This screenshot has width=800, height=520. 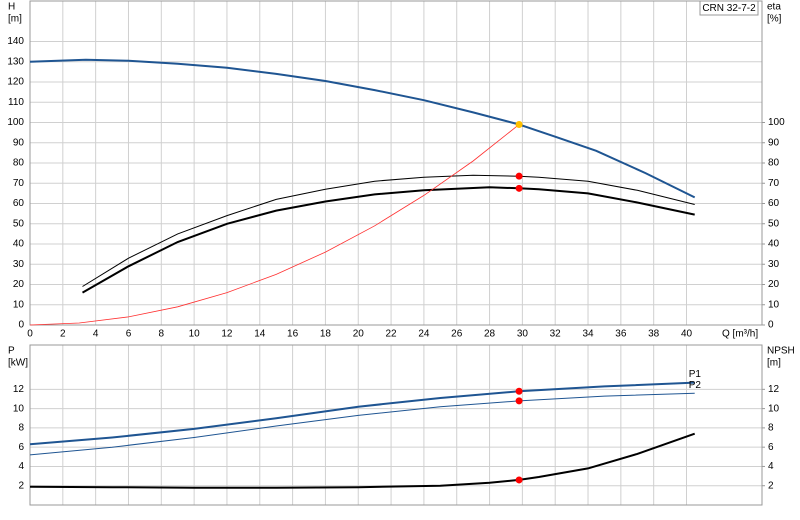 What do you see at coordinates (695, 385) in the screenshot?
I see `series-label: P2` at bounding box center [695, 385].